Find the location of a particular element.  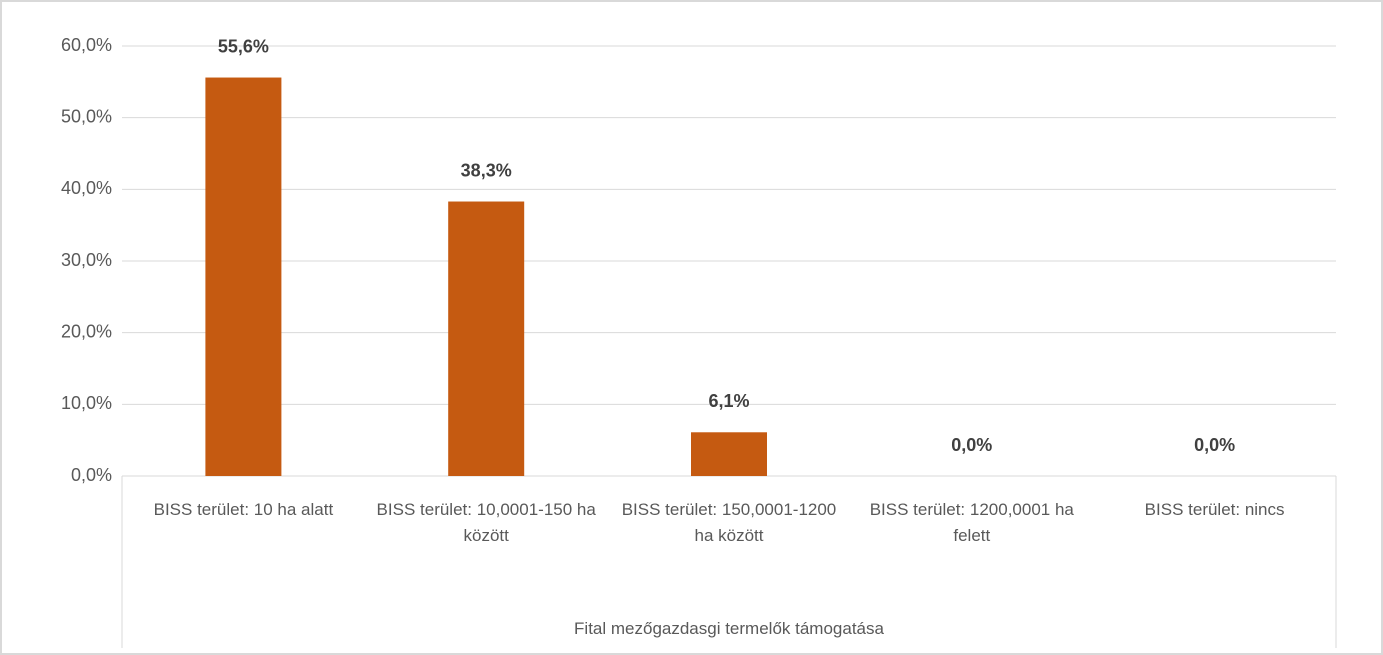

x-tick-label: BISS terület: 150,0001-1200 ha között is located at coordinates (729, 522).